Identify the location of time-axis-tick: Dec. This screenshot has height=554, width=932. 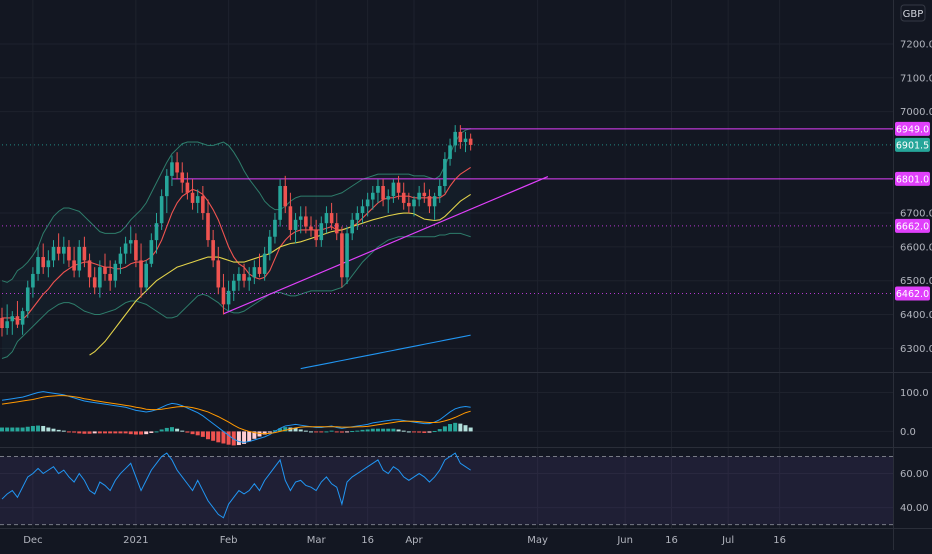
(32, 540).